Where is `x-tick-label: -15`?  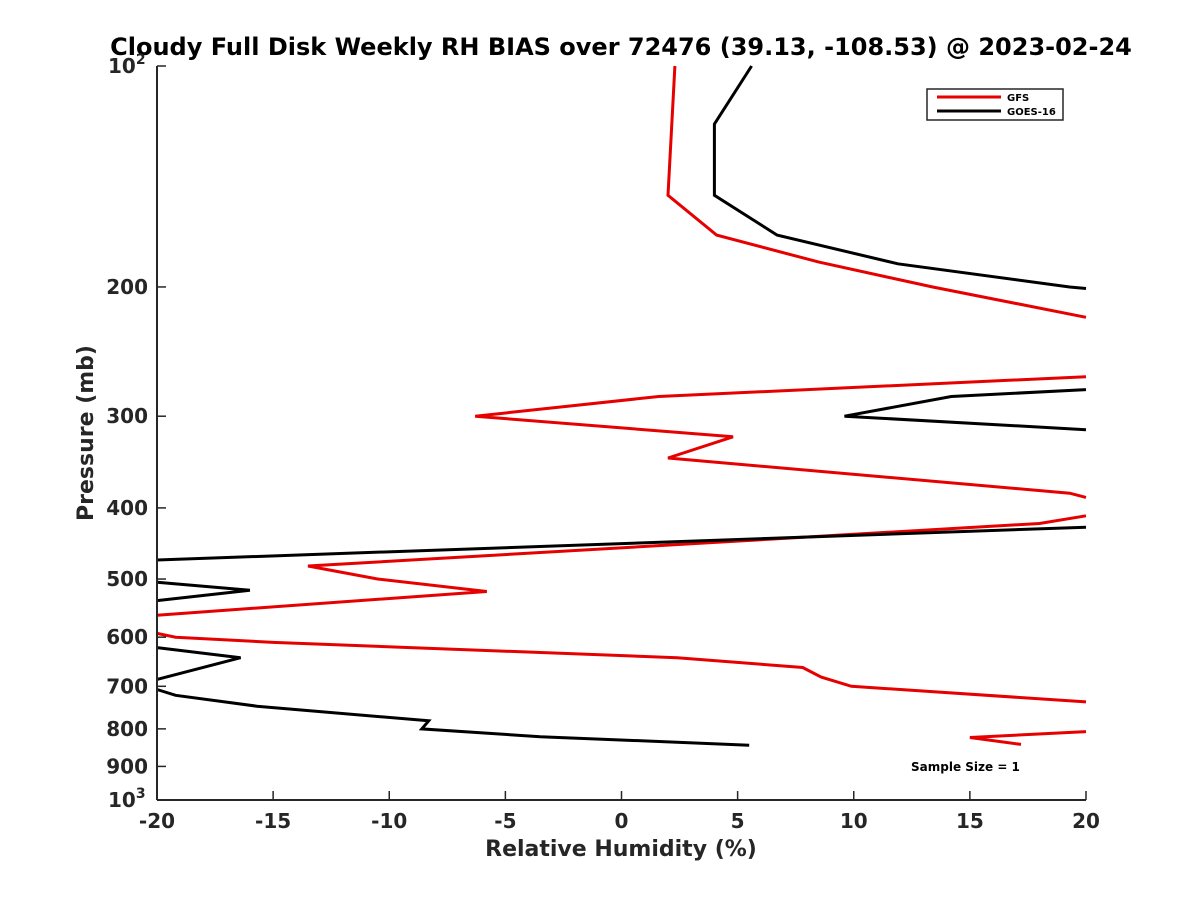 x-tick-label: -15 is located at coordinates (273, 821).